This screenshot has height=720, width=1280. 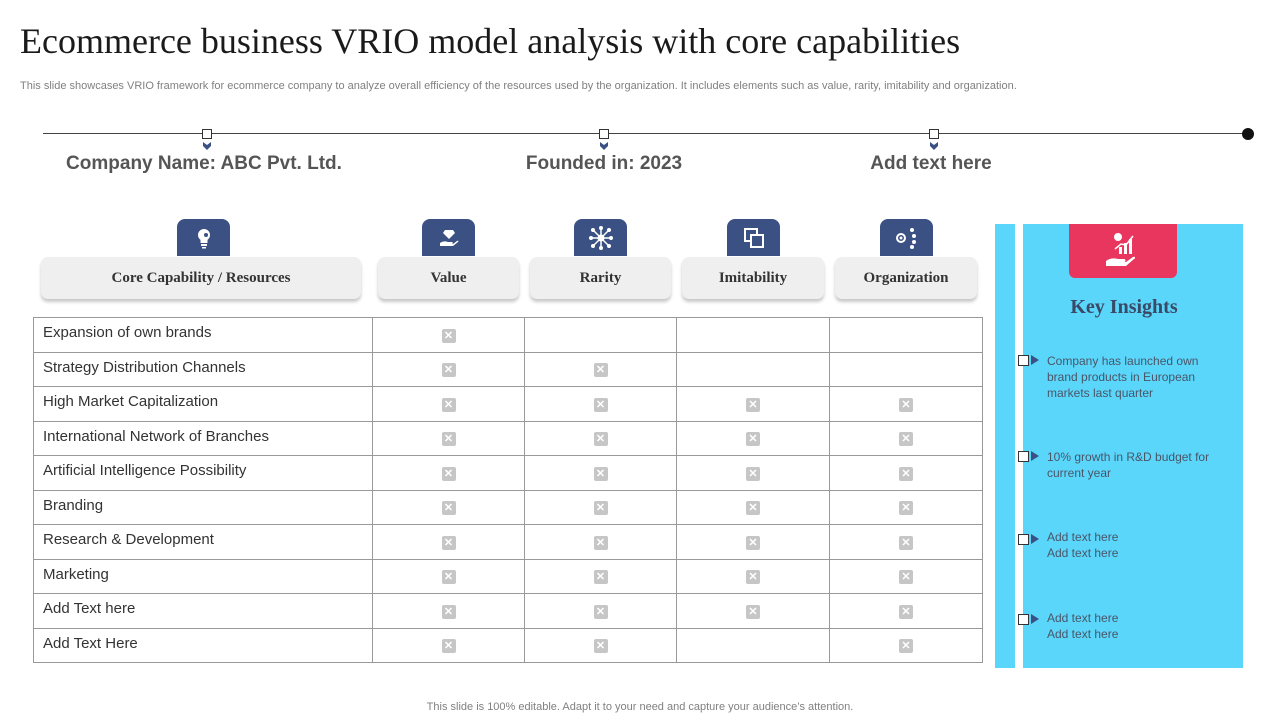 I want to click on capability-cell: International Network of Branches, so click(x=203, y=438).